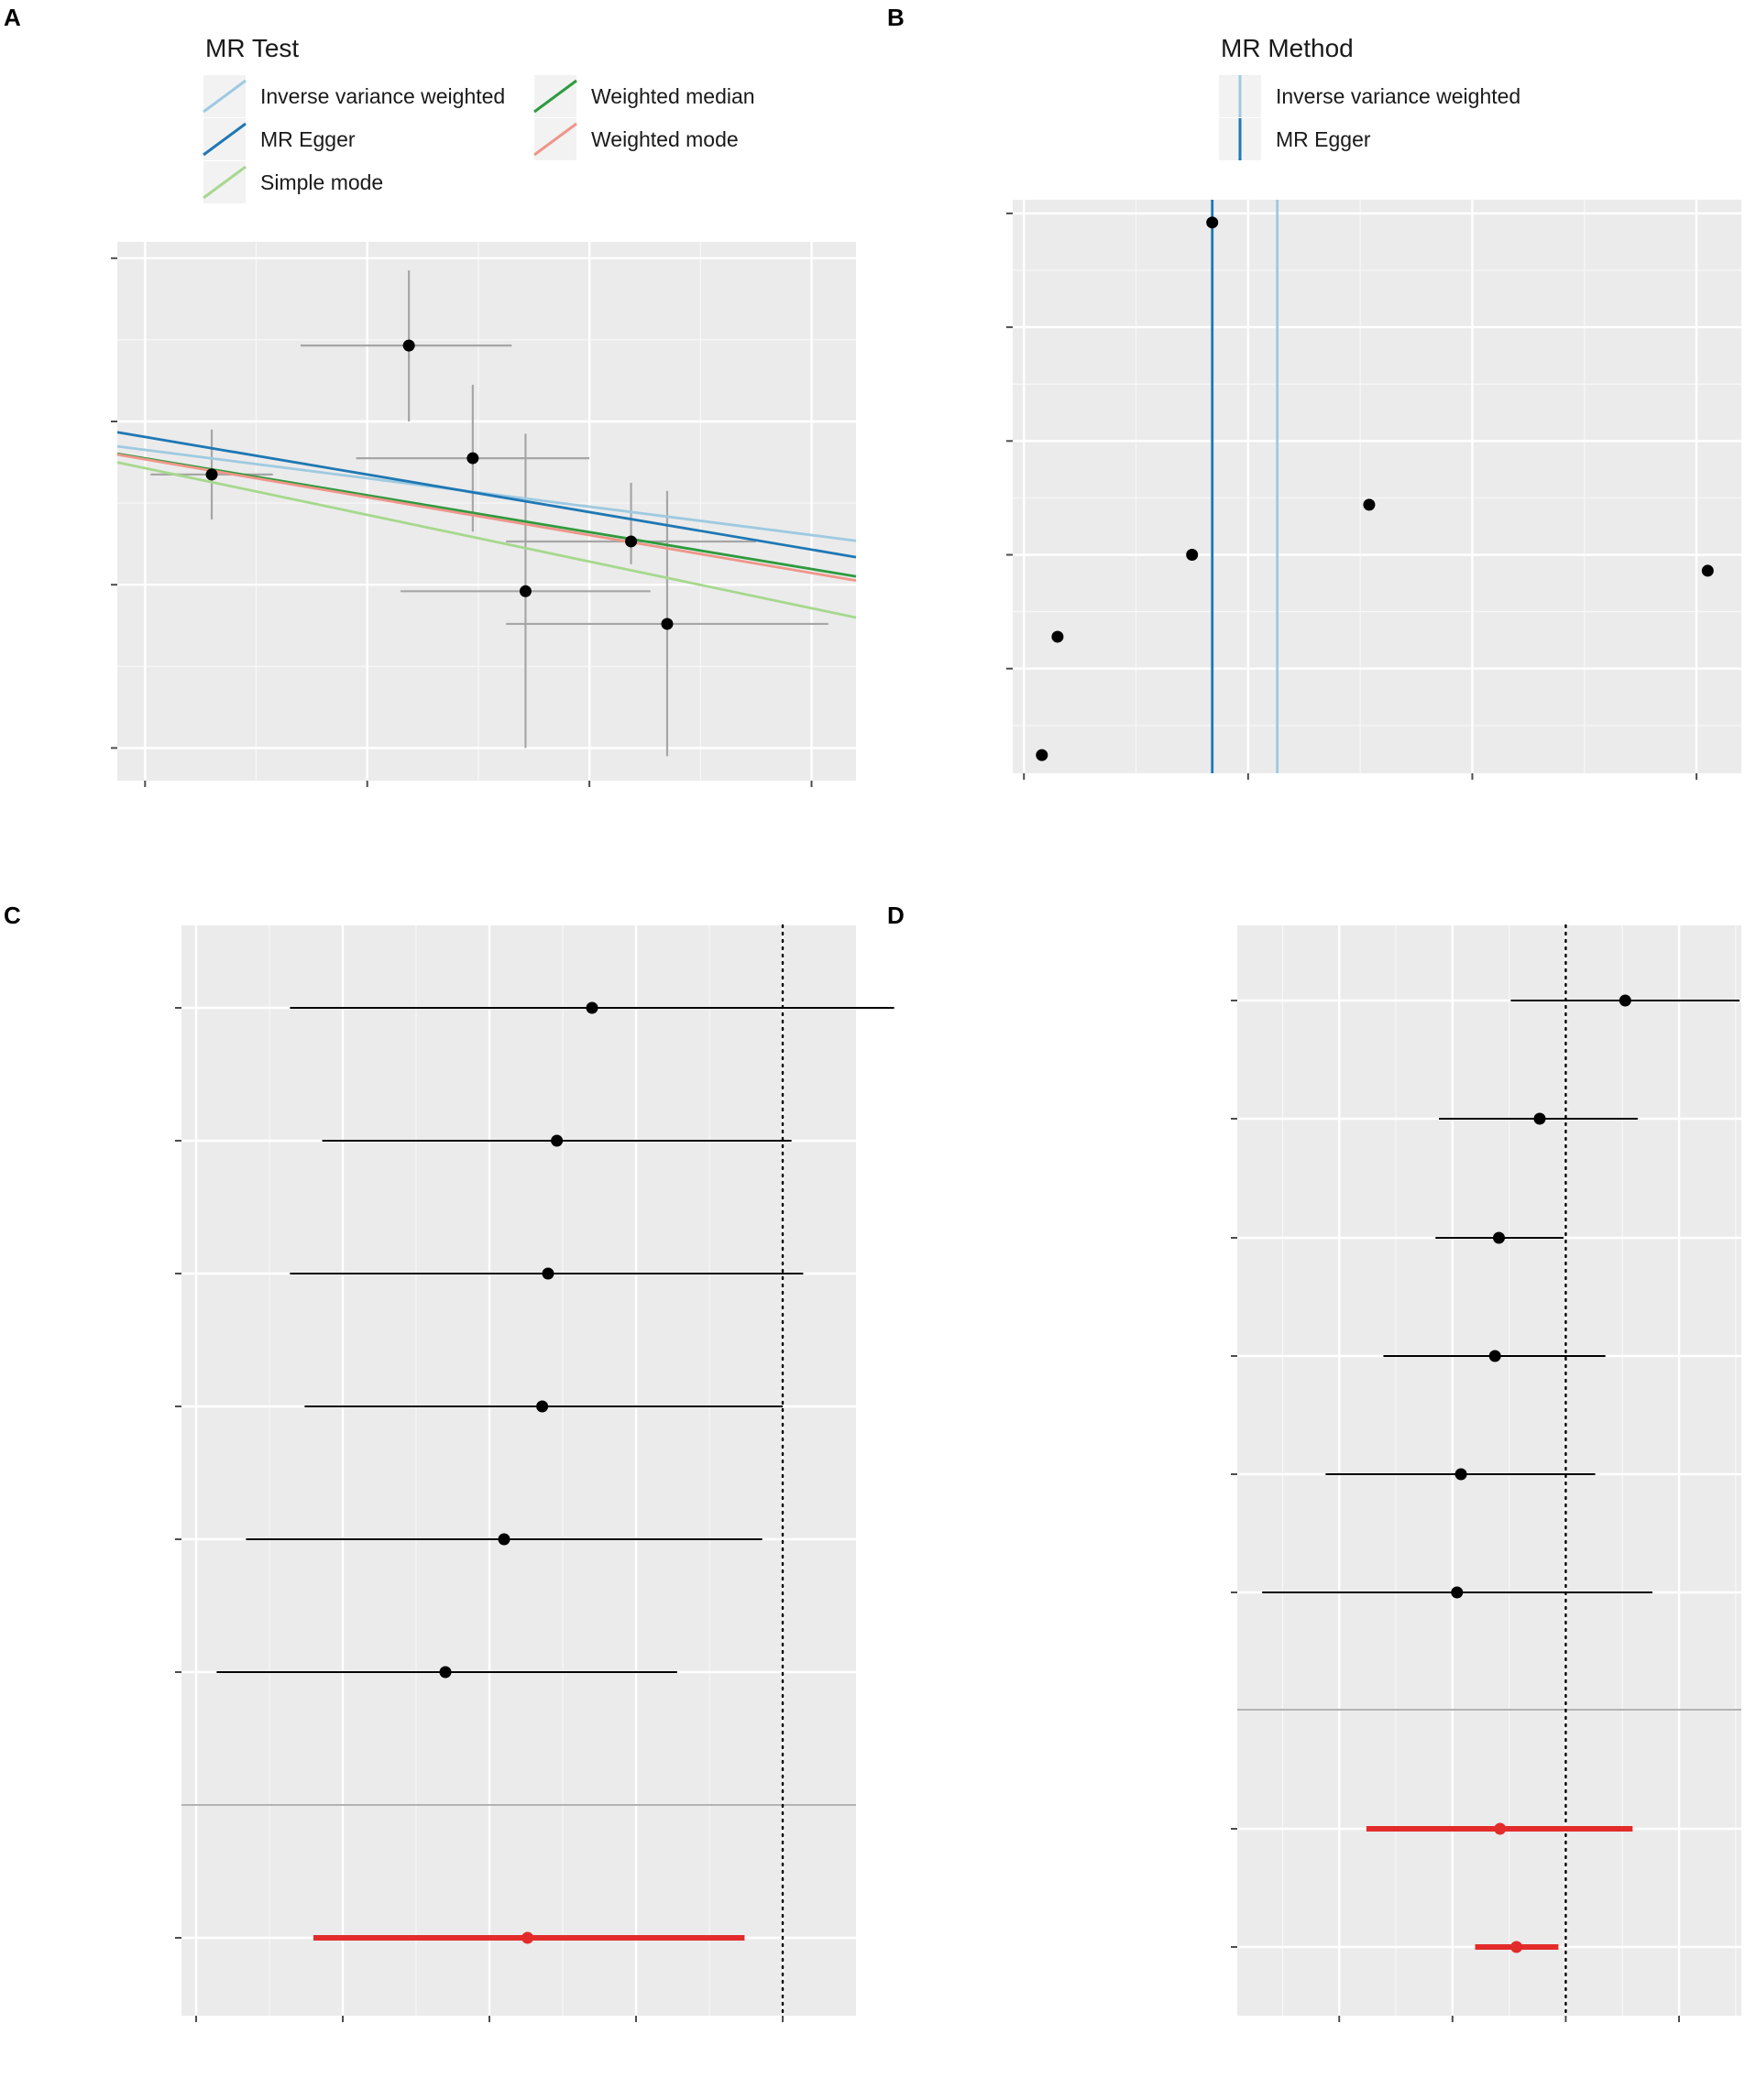  What do you see at coordinates (896, 915) in the screenshot?
I see `panel-label-d: D` at bounding box center [896, 915].